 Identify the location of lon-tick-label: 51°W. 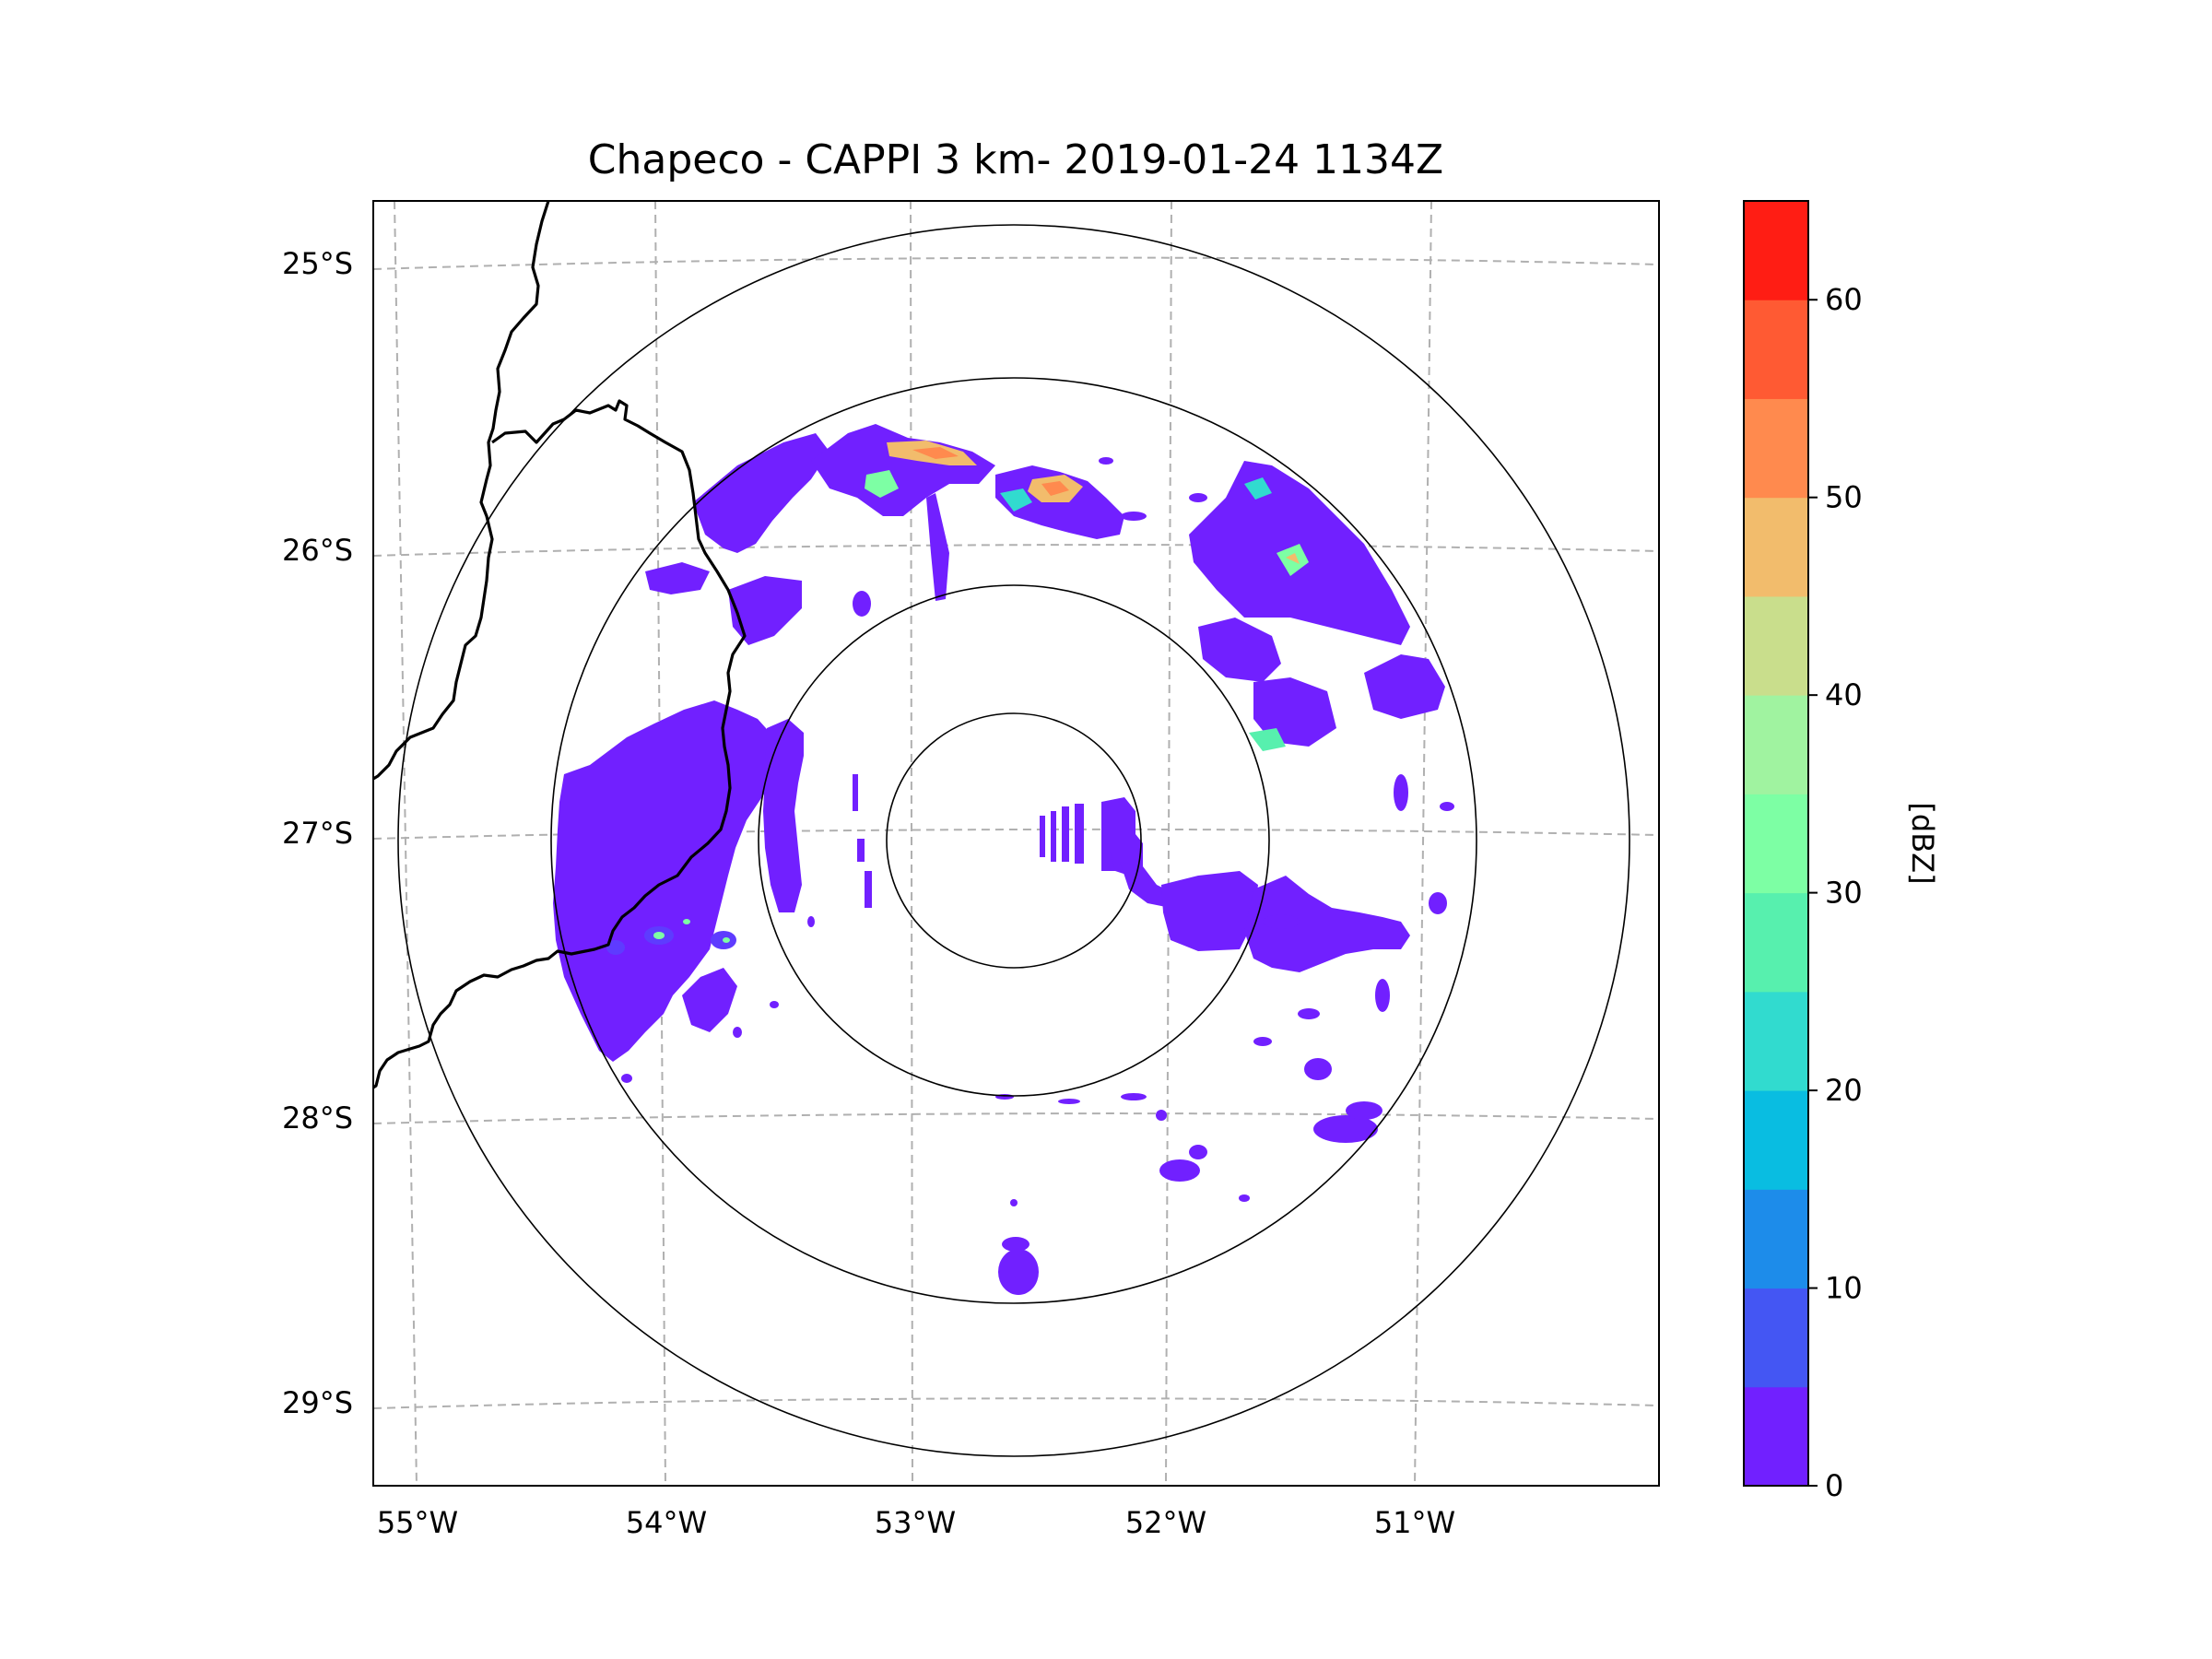
(1414, 1522).